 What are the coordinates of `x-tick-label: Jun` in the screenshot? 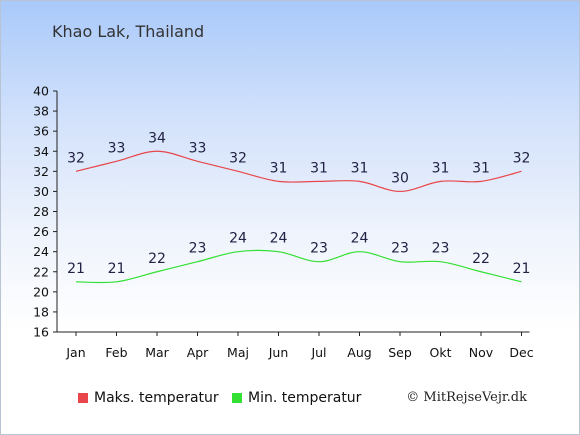 It's located at (278, 352).